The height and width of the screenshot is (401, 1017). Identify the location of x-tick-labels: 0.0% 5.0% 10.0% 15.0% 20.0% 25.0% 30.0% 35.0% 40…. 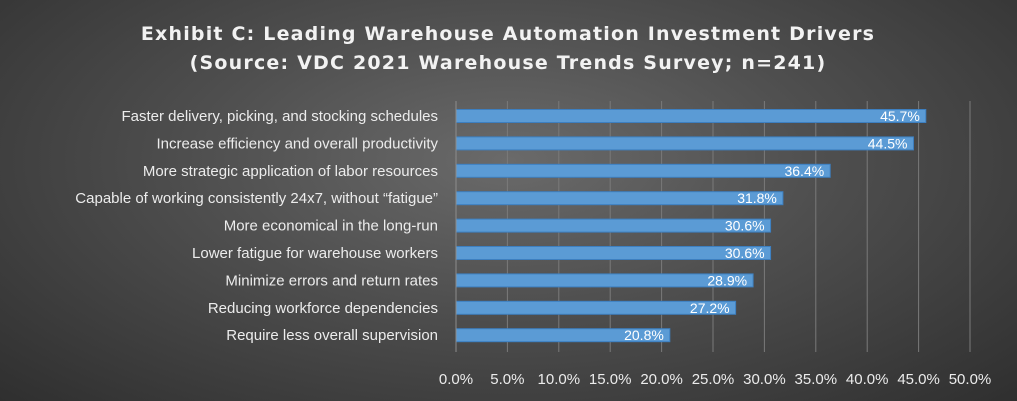
(715, 379).